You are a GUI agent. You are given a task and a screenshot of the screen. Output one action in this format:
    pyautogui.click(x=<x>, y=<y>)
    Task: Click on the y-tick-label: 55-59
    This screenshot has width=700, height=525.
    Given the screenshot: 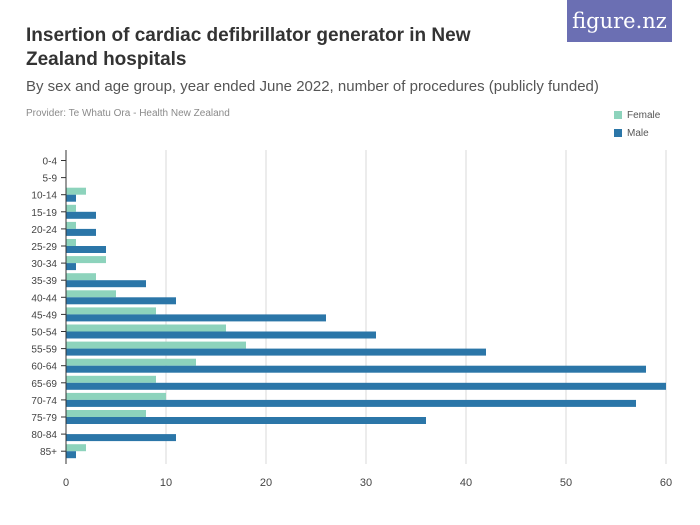 What is the action you would take?
    pyautogui.click(x=44, y=350)
    